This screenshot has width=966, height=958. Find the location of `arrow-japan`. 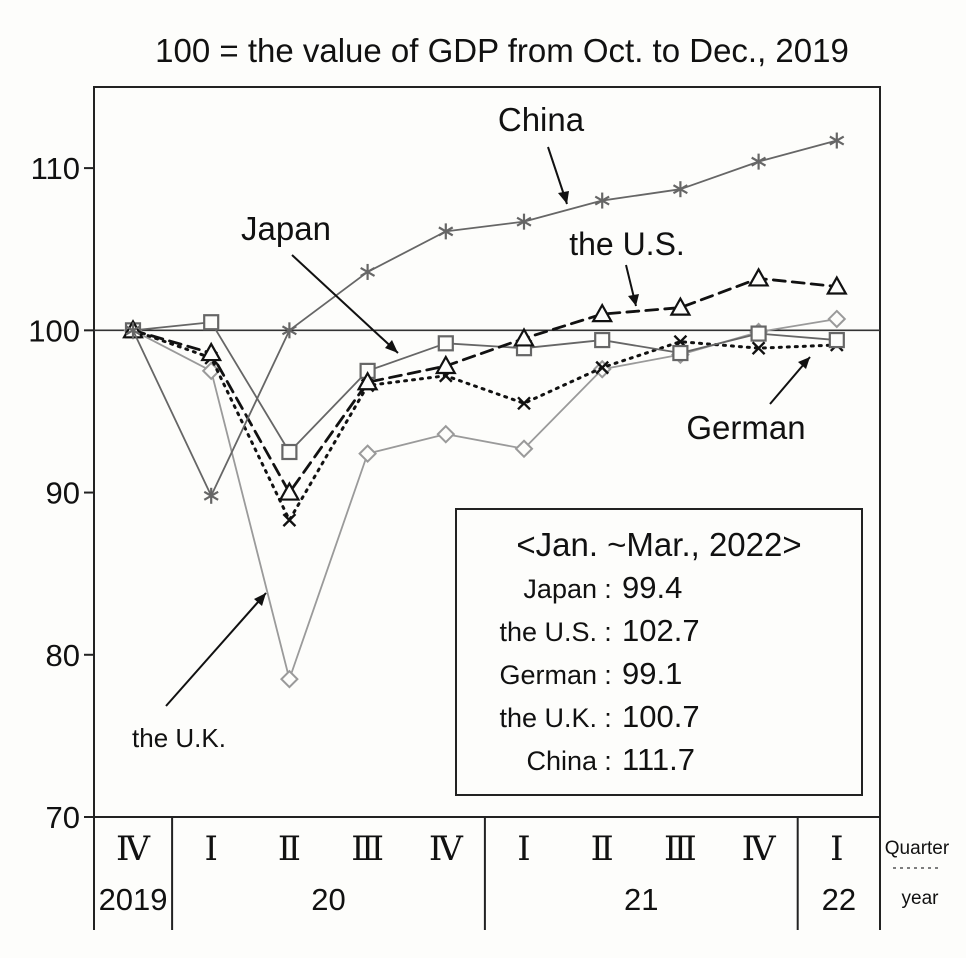

arrow-japan is located at coordinates (345, 304).